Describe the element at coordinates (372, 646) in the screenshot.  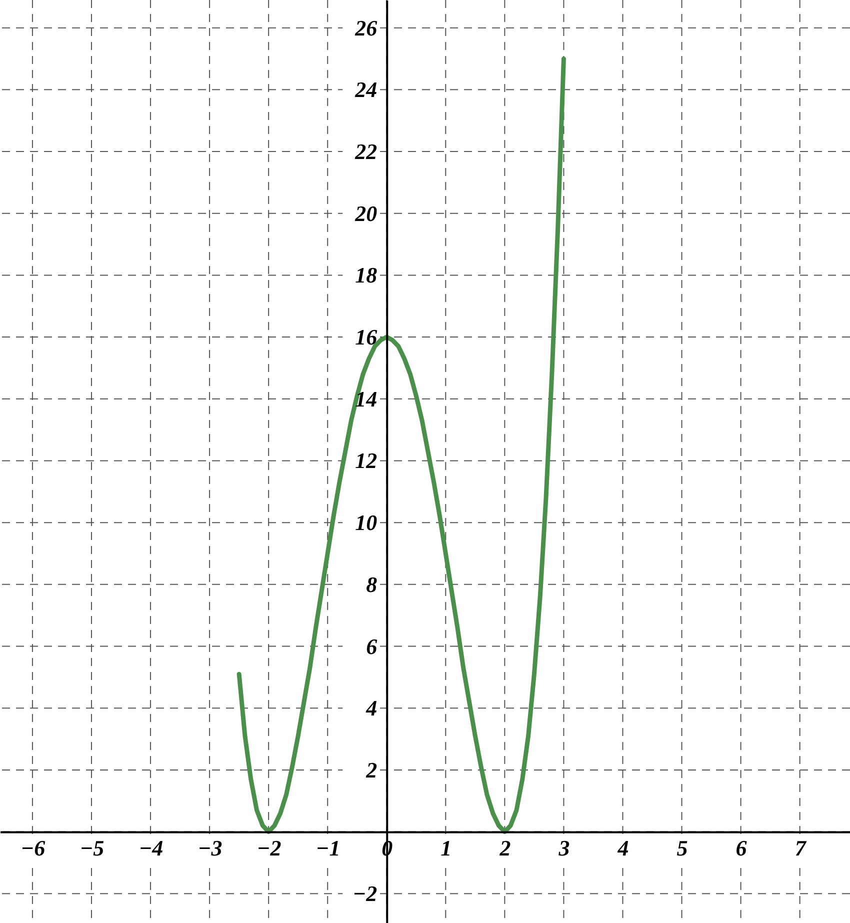
I see `y-tick-label: 6` at that location.